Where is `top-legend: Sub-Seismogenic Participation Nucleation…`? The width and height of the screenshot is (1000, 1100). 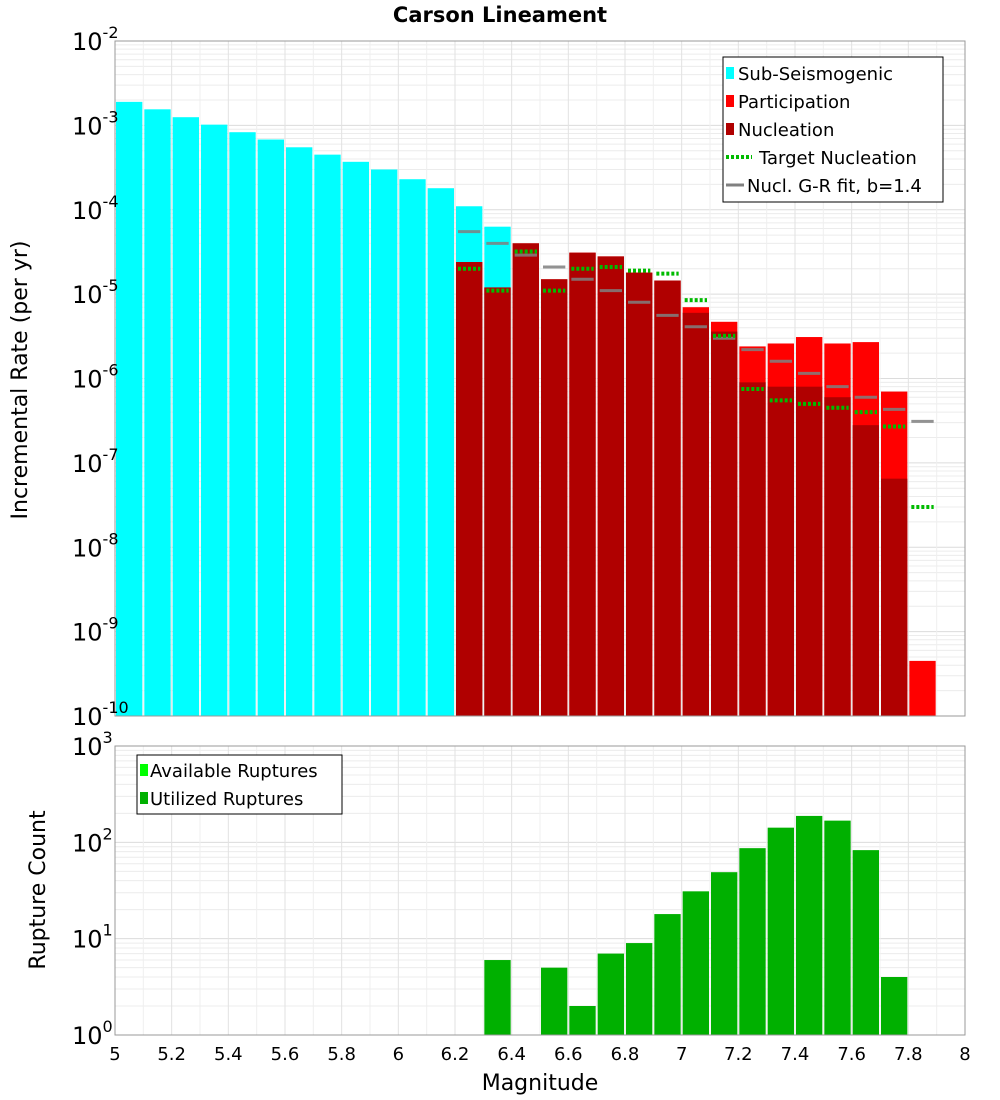 top-legend: Sub-Seismogenic Participation Nucleation… is located at coordinates (833, 129).